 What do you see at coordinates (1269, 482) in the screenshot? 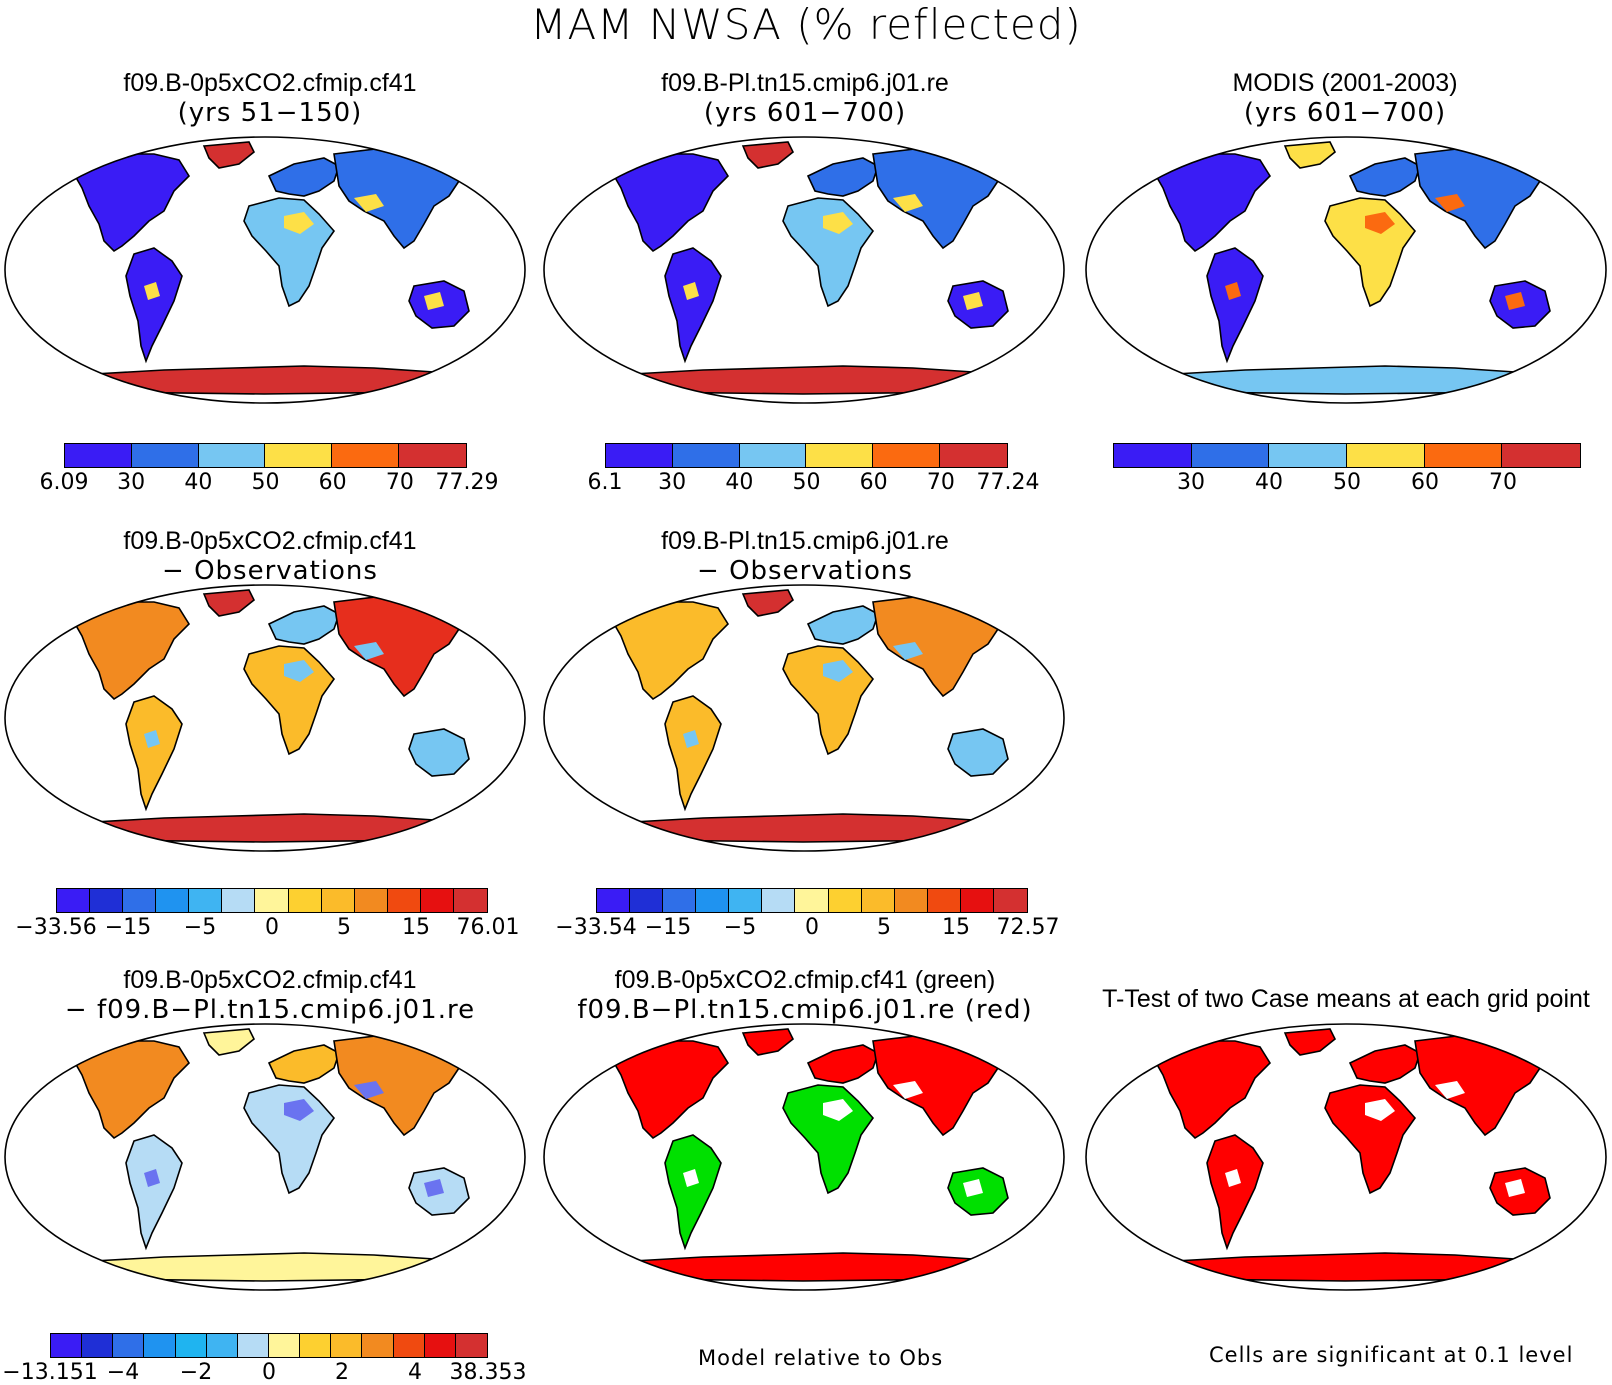
I see `colorbar-label: 40` at bounding box center [1269, 482].